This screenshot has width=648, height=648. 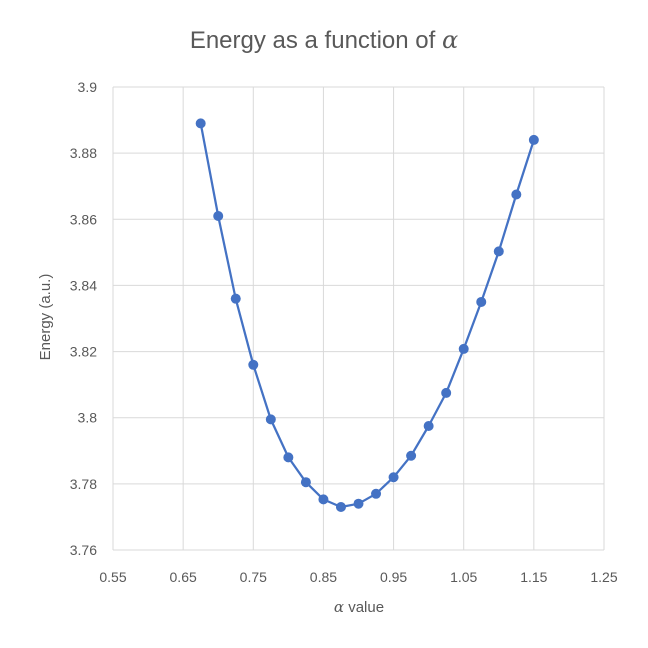 What do you see at coordinates (88, 87) in the screenshot?
I see `y-tick-label: 3.9` at bounding box center [88, 87].